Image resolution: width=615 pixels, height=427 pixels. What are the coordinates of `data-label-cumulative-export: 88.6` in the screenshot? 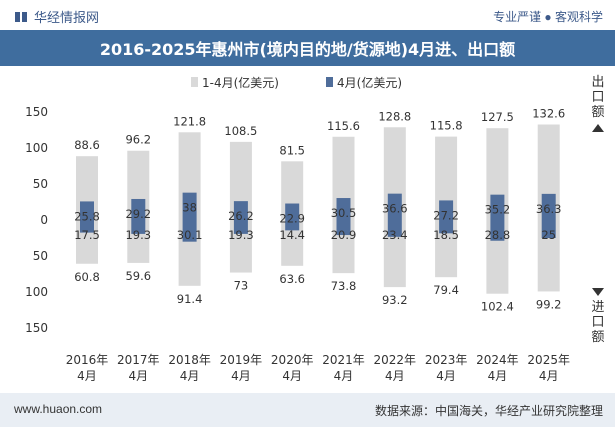 It's located at (87, 145).